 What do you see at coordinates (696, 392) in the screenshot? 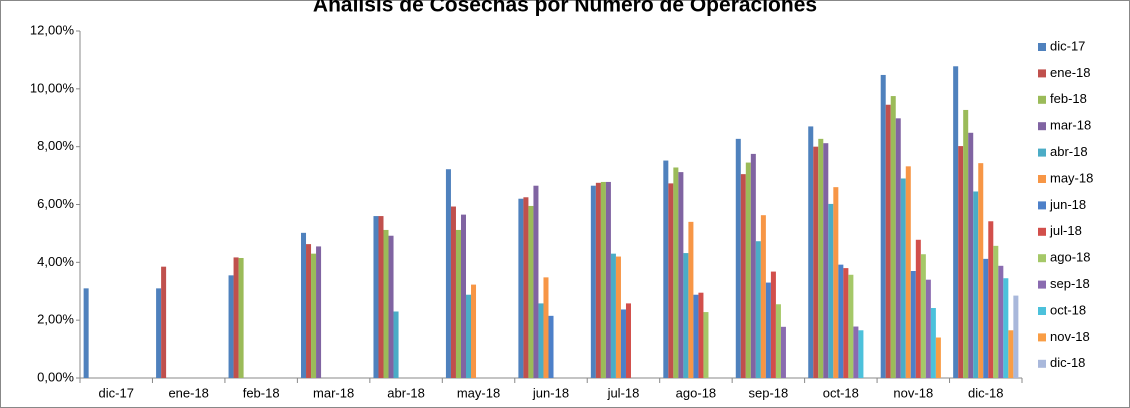
I see `x-tick-label: ago-18` at bounding box center [696, 392].